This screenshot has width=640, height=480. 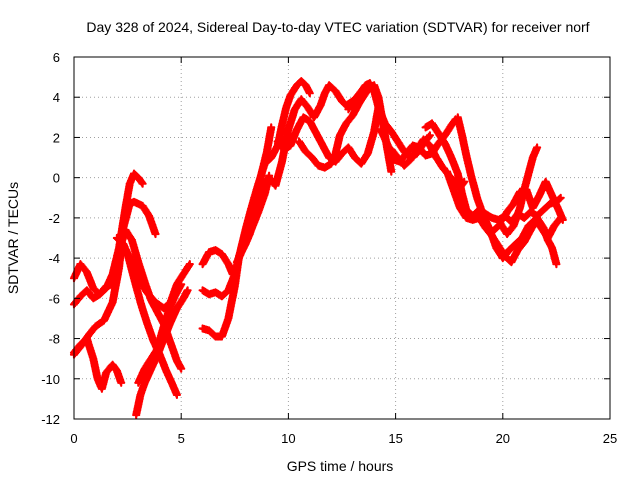 What do you see at coordinates (343, 438) in the screenshot?
I see `x-tick-labels: 0 5 10 15 20 25` at bounding box center [343, 438].